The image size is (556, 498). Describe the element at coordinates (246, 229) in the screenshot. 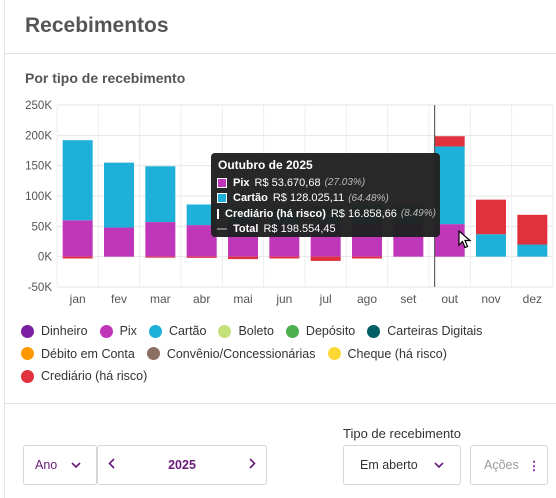

I see `tooltip-total-label: Total` at that location.